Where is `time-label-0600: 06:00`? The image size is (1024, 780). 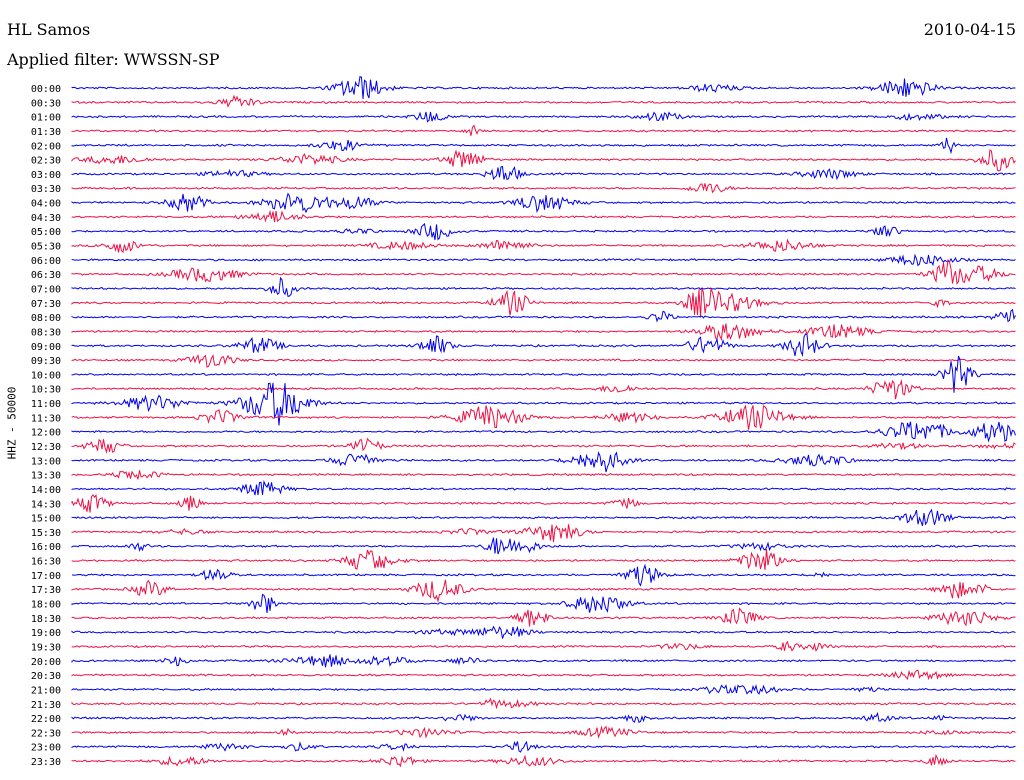
time-label-0600: 06:00 is located at coordinates (46, 261).